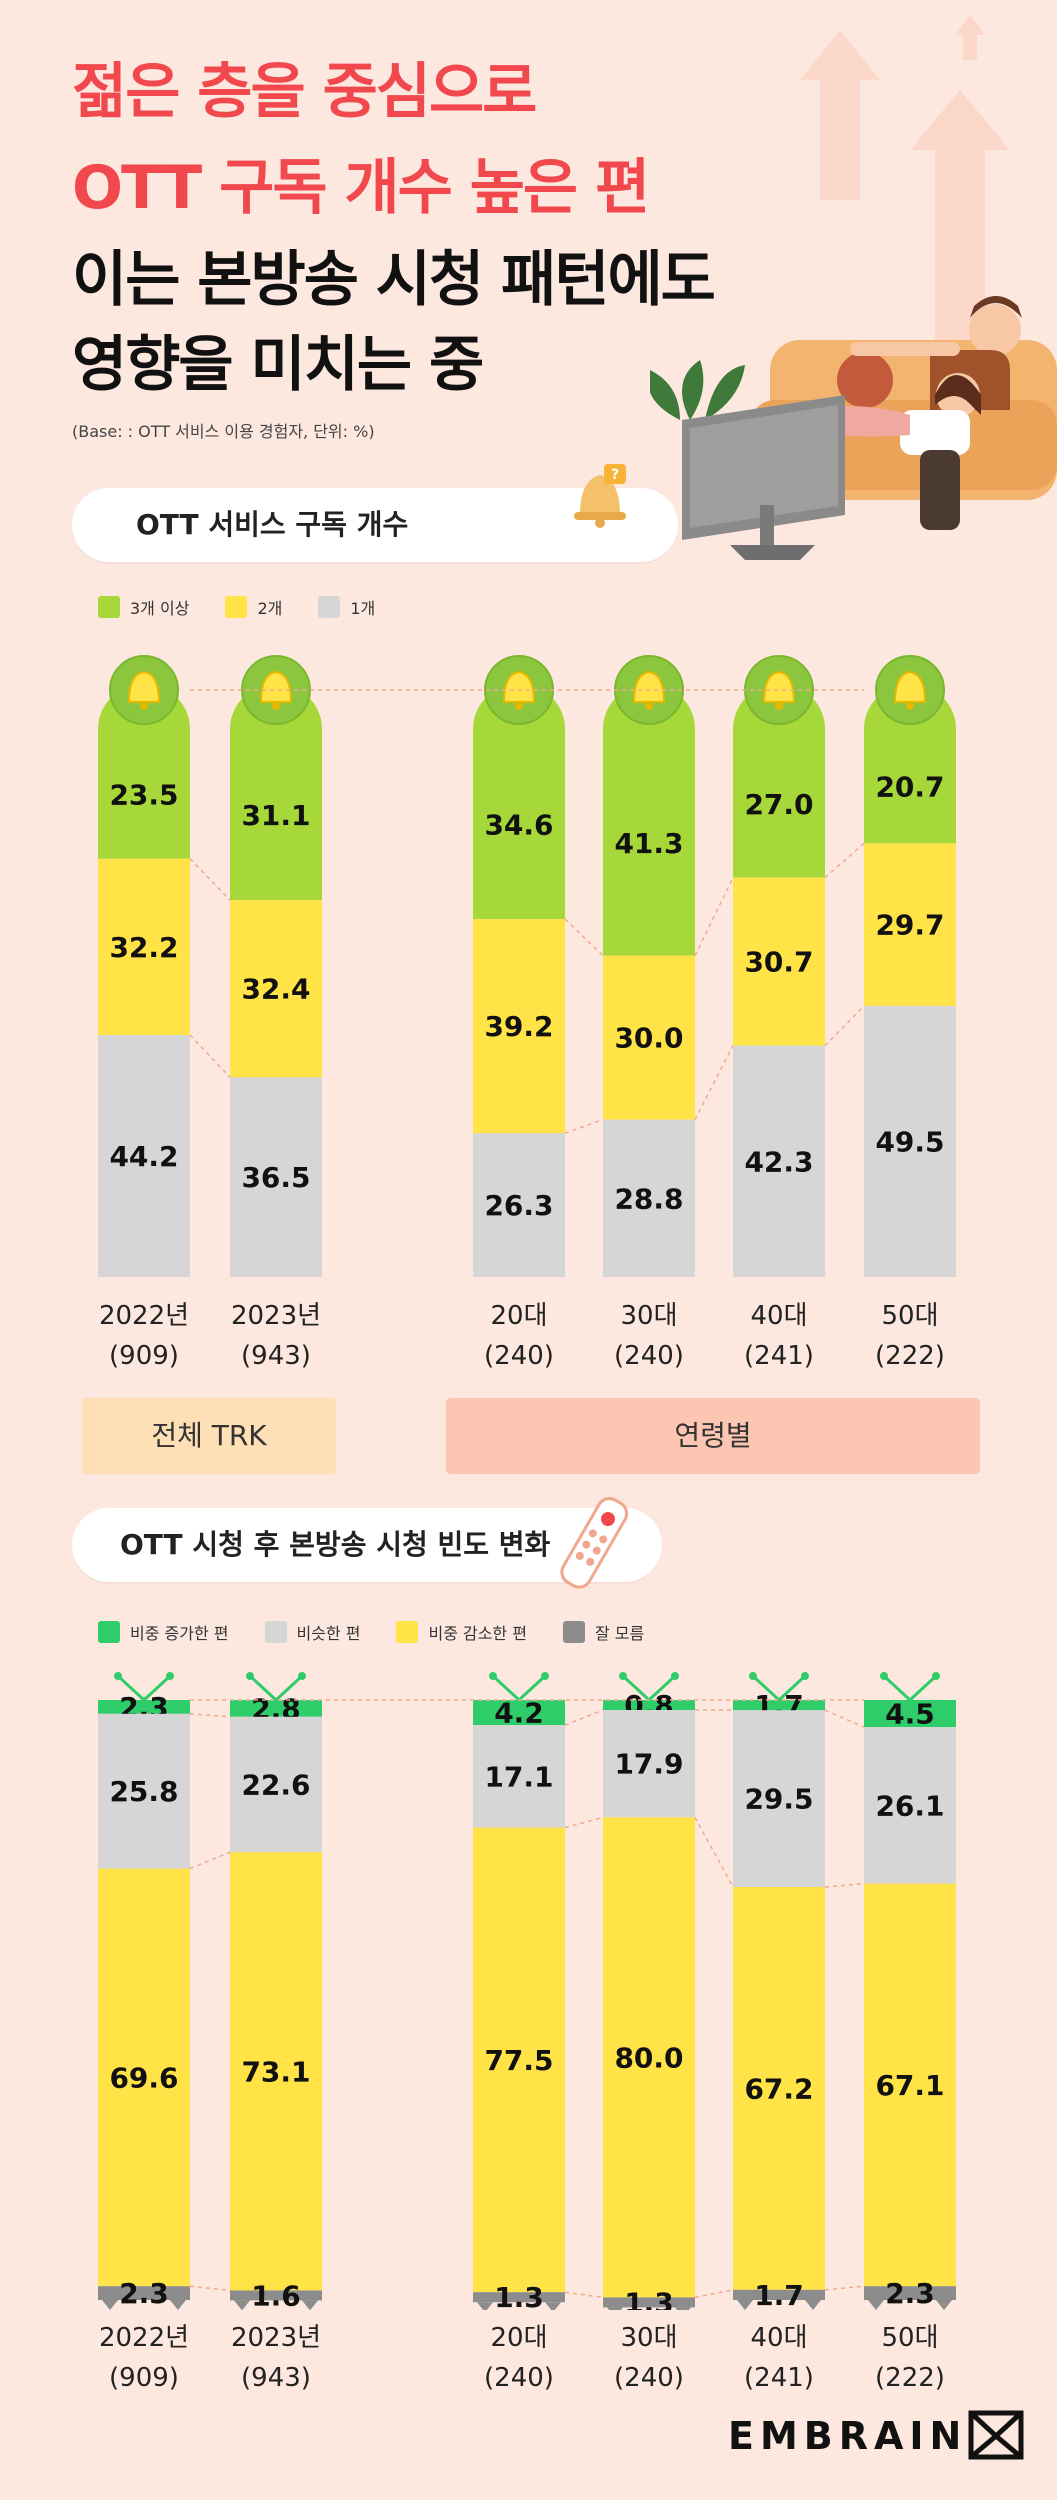  Describe the element at coordinates (519, 2295) in the screenshot. I see `data-label-unknown-cat-20s: 1.3` at that location.